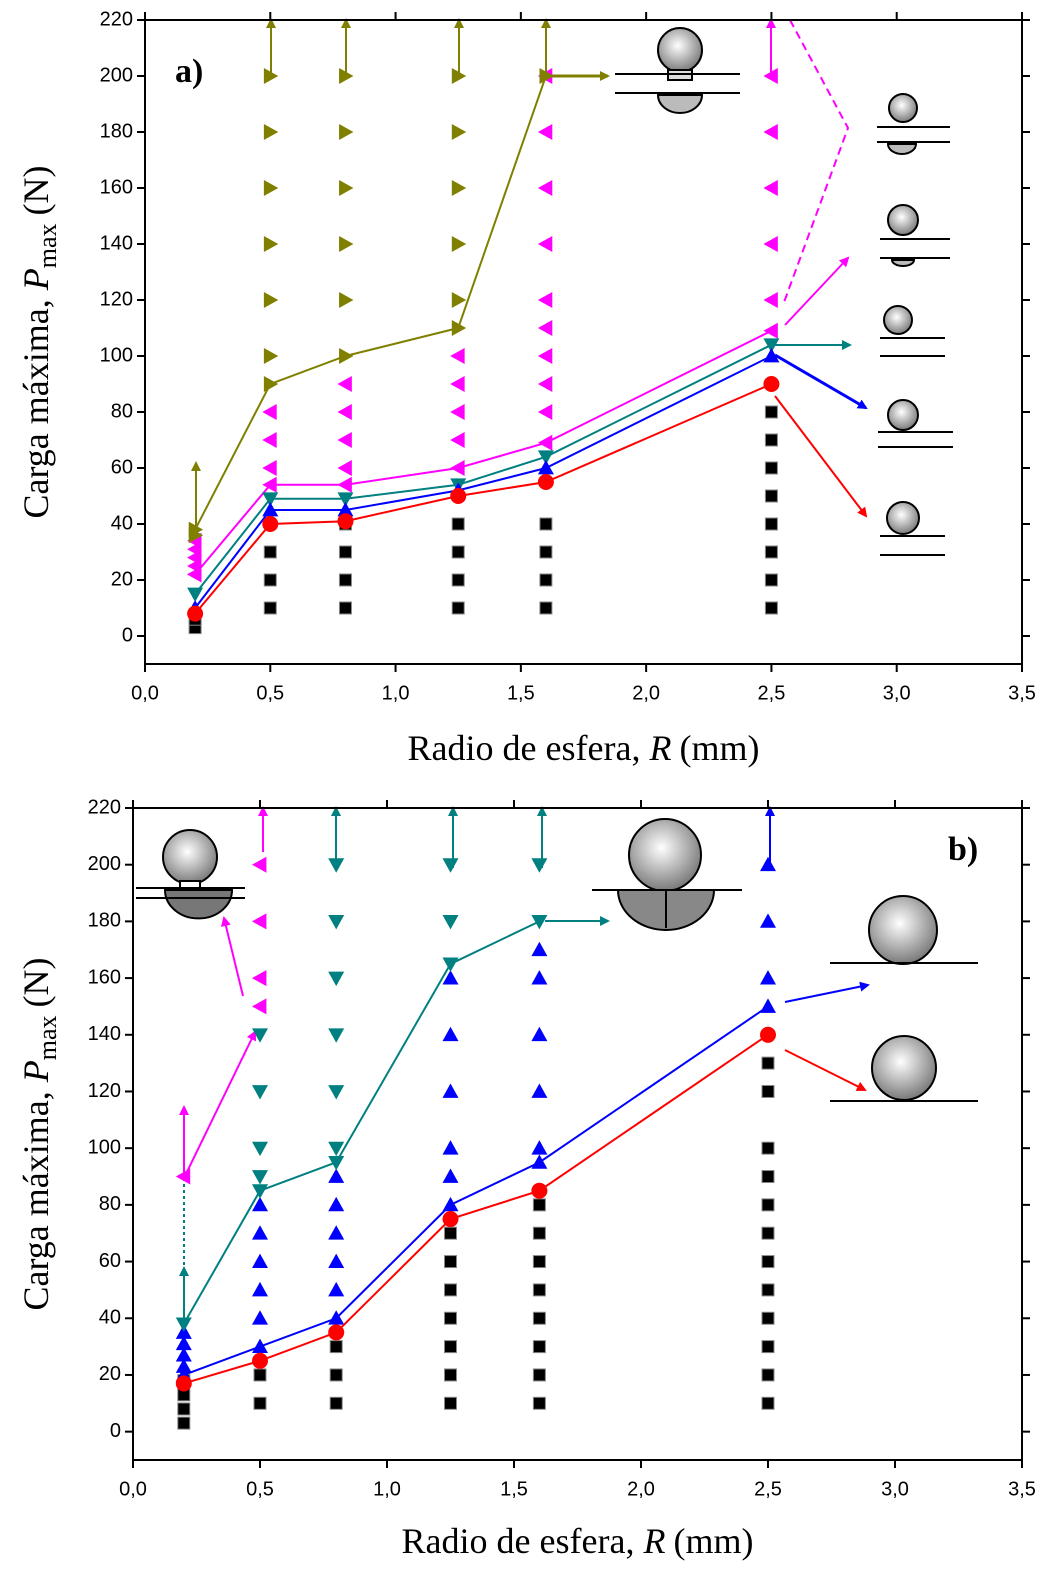  Describe the element at coordinates (36, 404) in the screenshot. I see `y-axis-label-text: Carga máxima,` at that location.